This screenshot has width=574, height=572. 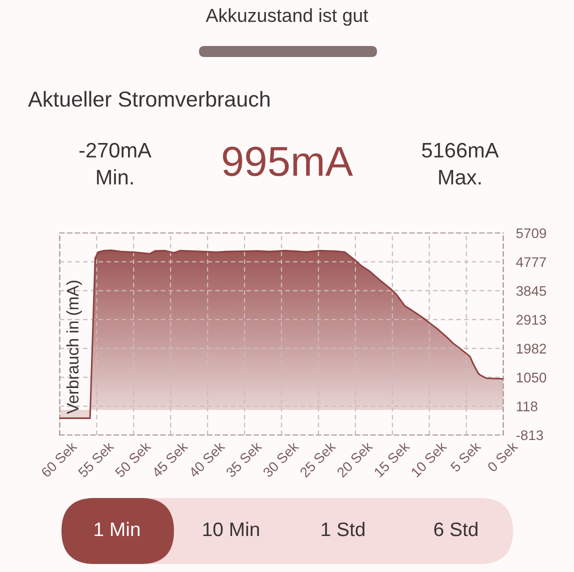 What do you see at coordinates (531, 233) in the screenshot?
I see `y-tick-label: 5709` at bounding box center [531, 233].